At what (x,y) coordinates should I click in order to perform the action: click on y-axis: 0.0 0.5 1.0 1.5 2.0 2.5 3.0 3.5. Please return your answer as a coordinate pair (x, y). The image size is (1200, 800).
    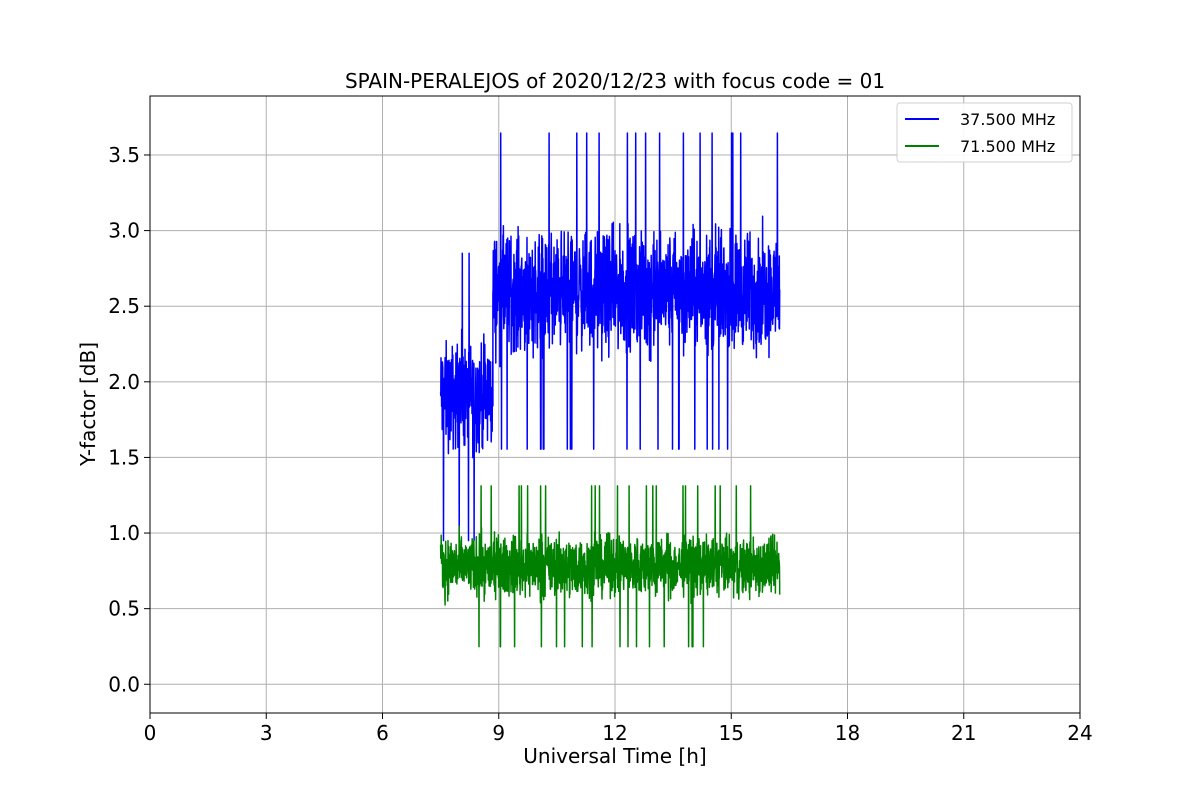
    Looking at the image, I should click on (129, 419).